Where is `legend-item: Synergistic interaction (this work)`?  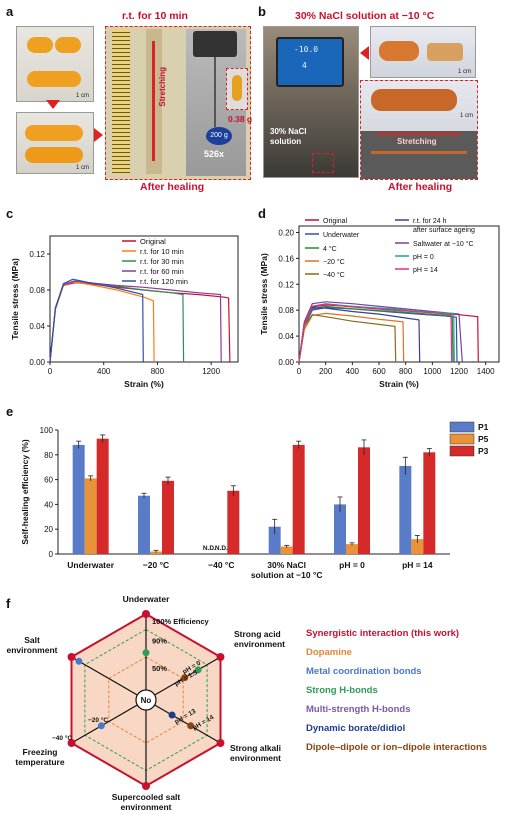 legend-item: Synergistic interaction (this work) is located at coordinates (383, 633).